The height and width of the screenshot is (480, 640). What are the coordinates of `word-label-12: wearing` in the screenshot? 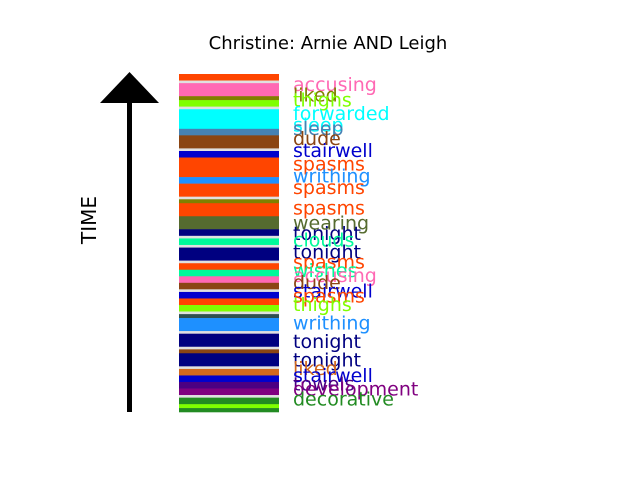 It's located at (331, 224).